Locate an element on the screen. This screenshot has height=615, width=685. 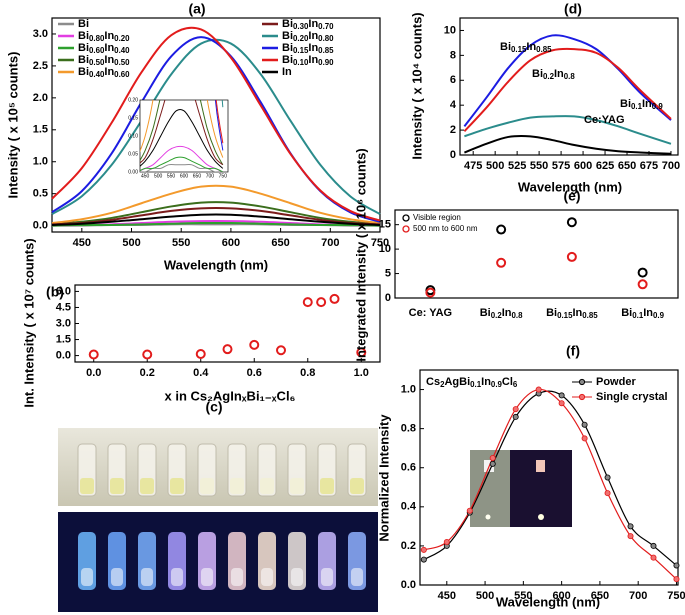
x-tick-label: Ce: YAG is located at coordinates (430, 313).